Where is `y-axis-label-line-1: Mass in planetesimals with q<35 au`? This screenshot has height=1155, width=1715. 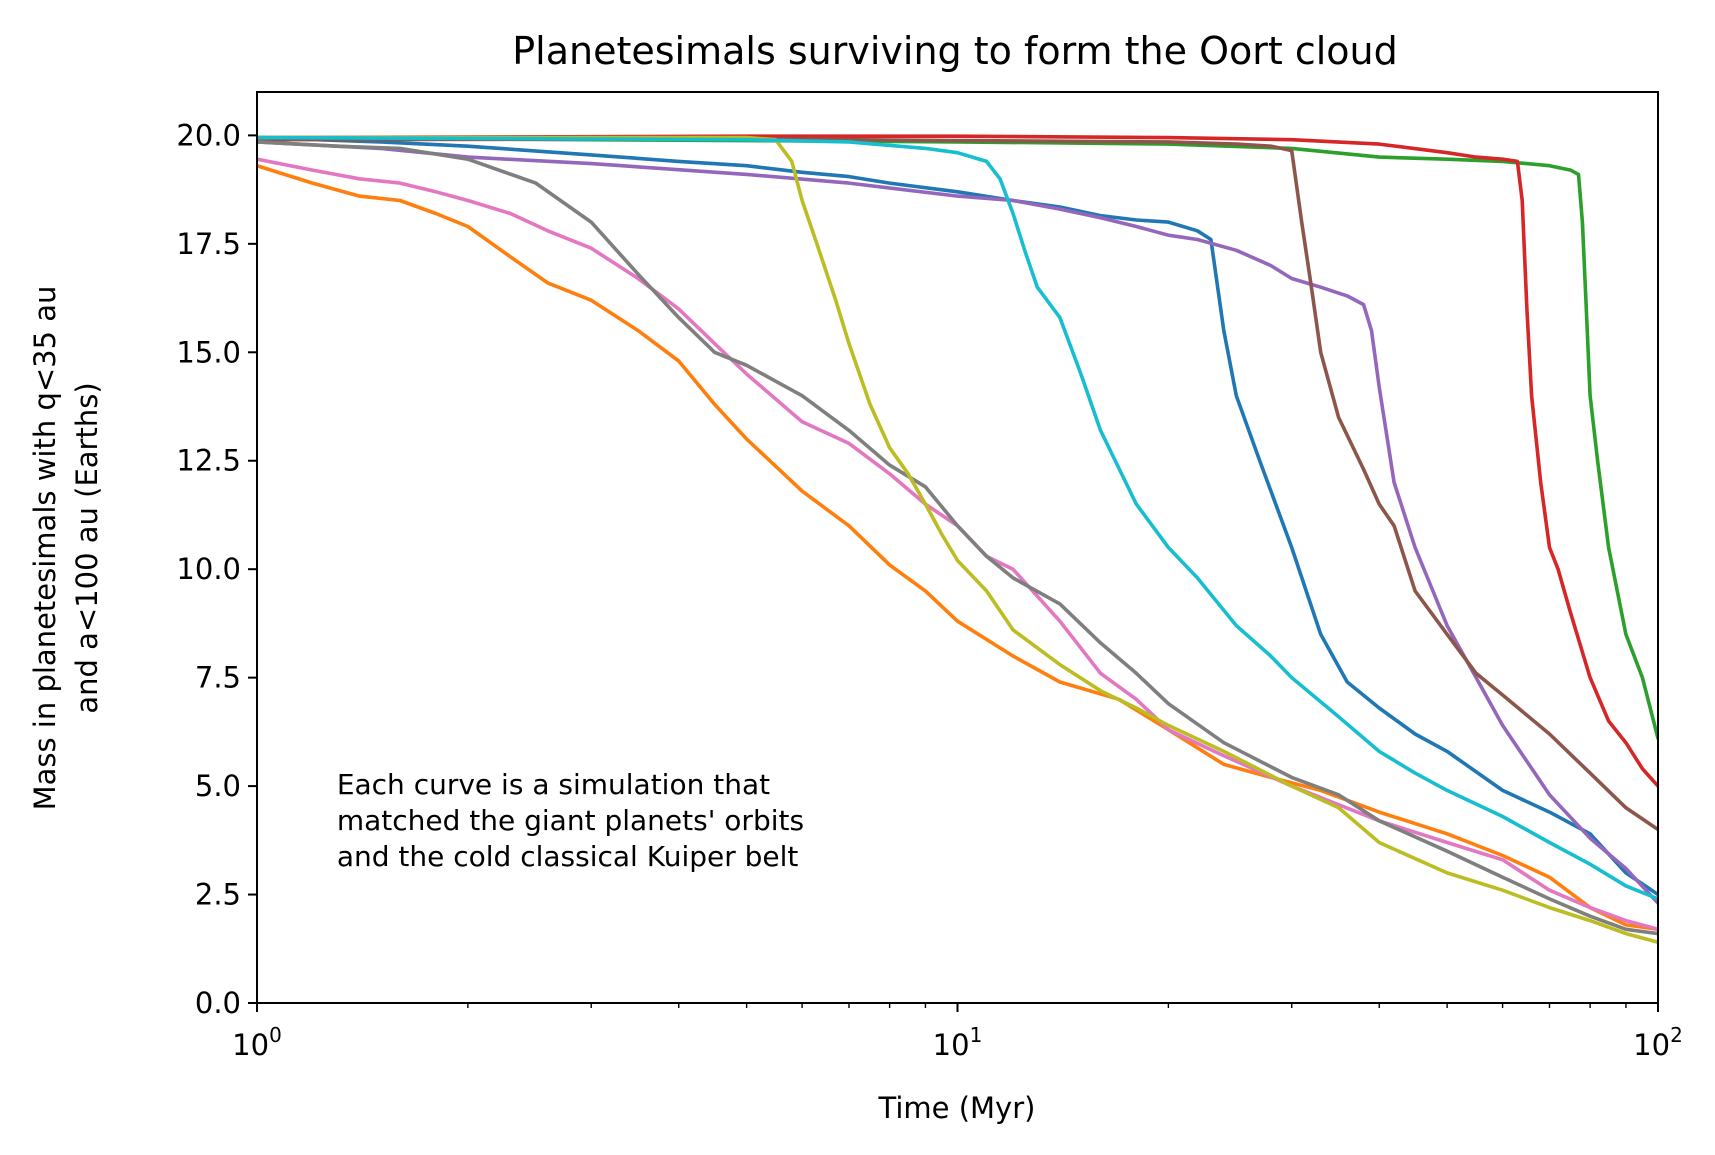
y-axis-label-line-1: Mass in planetesimals with q<35 au is located at coordinates (45, 548).